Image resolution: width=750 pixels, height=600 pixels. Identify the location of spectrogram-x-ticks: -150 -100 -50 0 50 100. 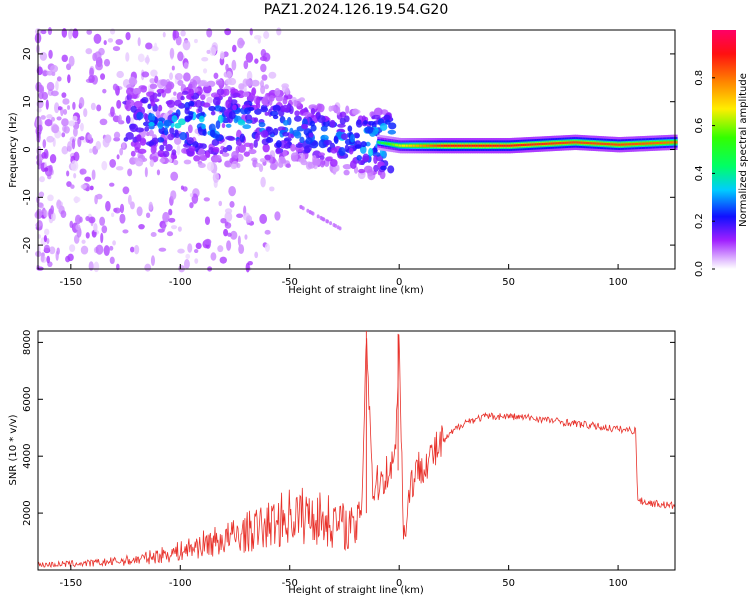
(343, 276).